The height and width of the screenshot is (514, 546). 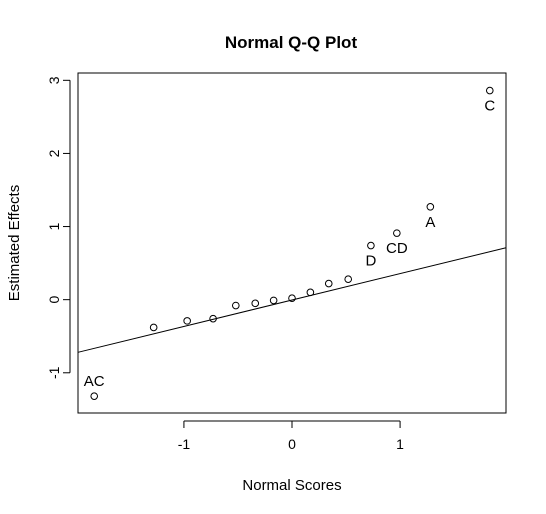 I want to click on y-tick-label: 2, so click(x=54, y=153).